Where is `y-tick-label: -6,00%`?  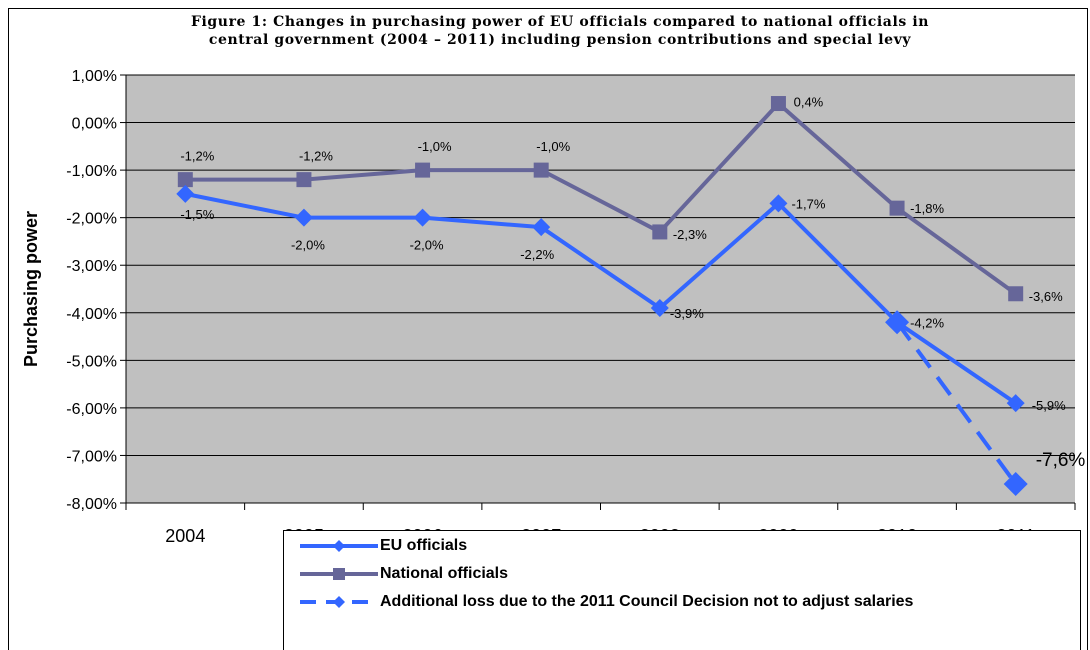 y-tick-label: -6,00% is located at coordinates (91, 409).